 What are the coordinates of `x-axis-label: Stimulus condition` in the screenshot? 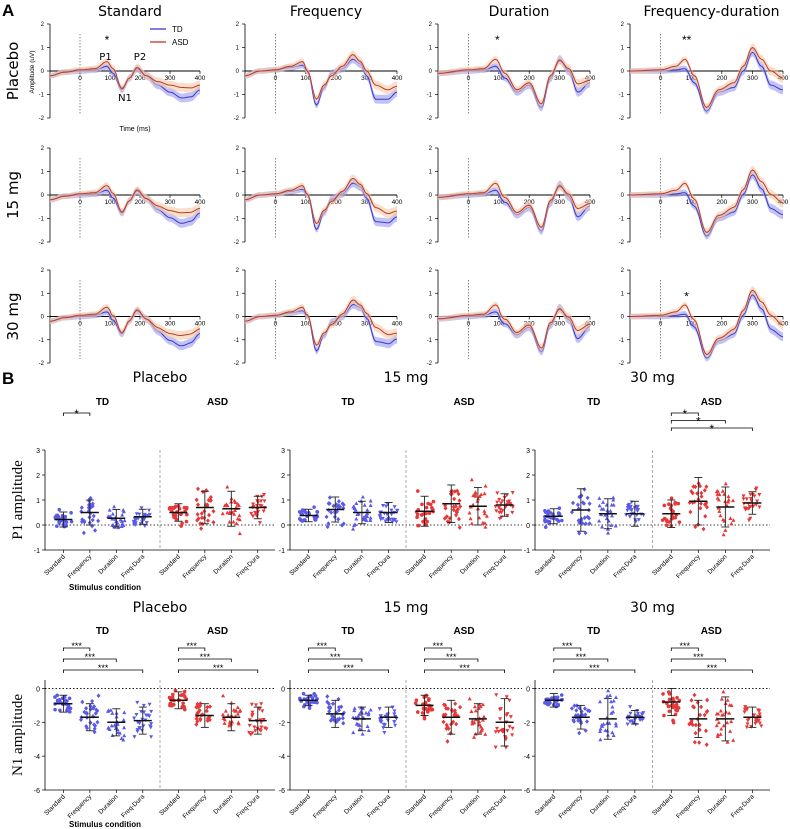 It's located at (105, 587).